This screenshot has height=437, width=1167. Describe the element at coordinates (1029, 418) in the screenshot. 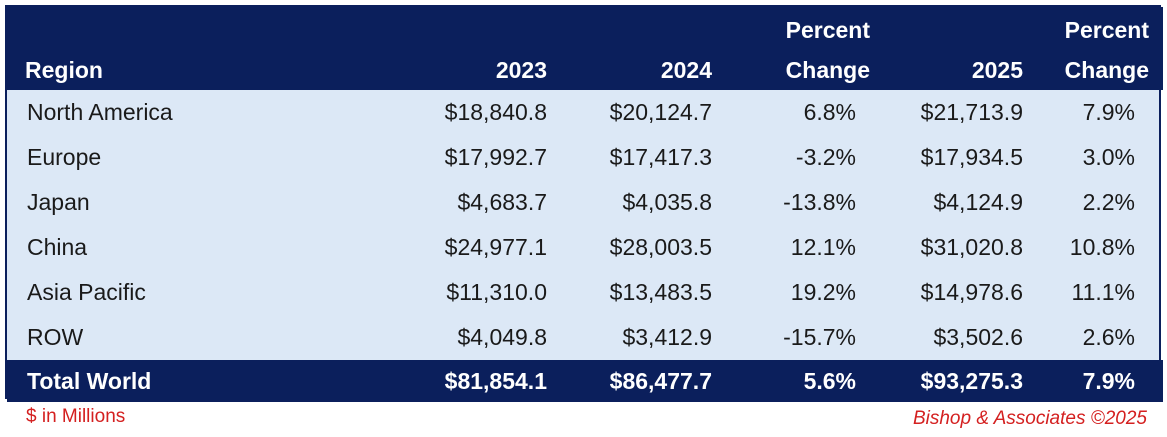

I see `source-footnote: Bishop & Associates ©2025` at that location.